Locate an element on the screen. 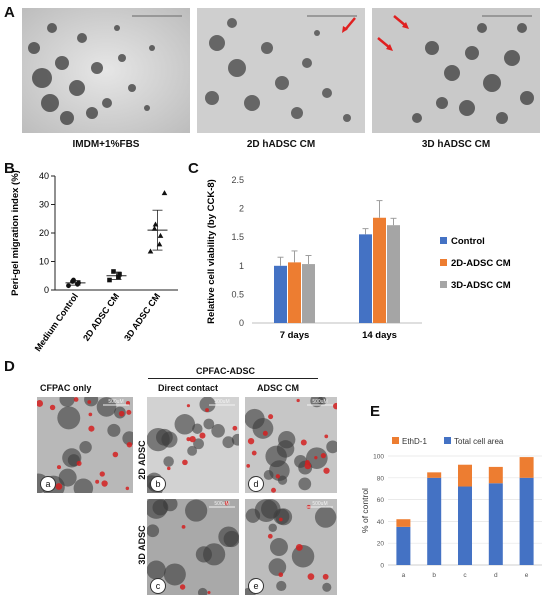 This screenshot has height=598, width=550. row-3d-adsc: 3D ADSC is located at coordinates (142, 545).